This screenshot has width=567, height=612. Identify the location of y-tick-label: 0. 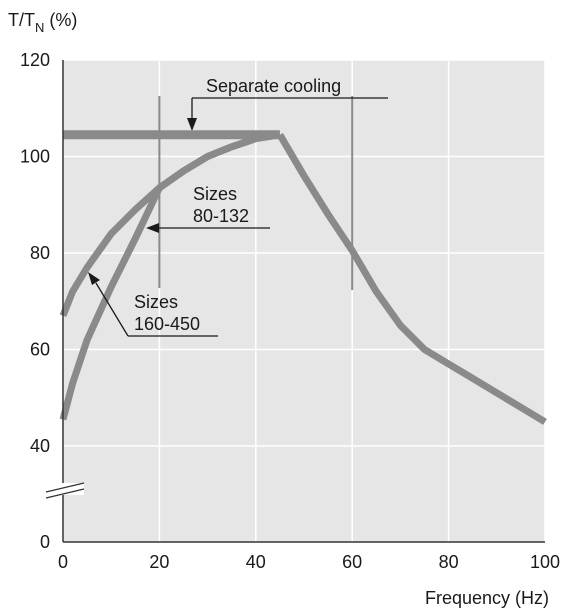
(45, 542).